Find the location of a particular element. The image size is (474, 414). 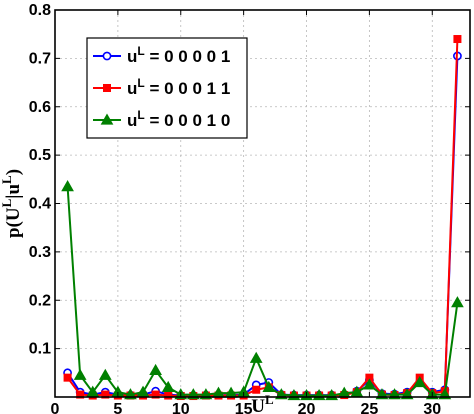

y-axis-label-sup-2: L is located at coordinates (7, 179).